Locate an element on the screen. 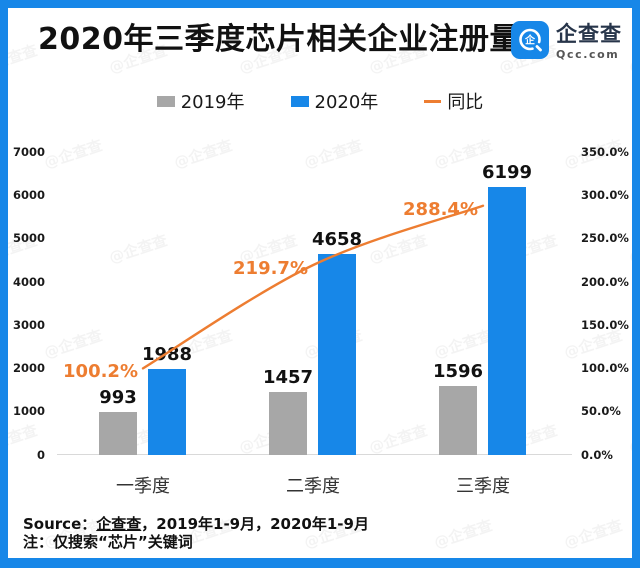 This screenshot has height=568, width=640. yoy-label-三季度: 288.4% is located at coordinates (440, 209).